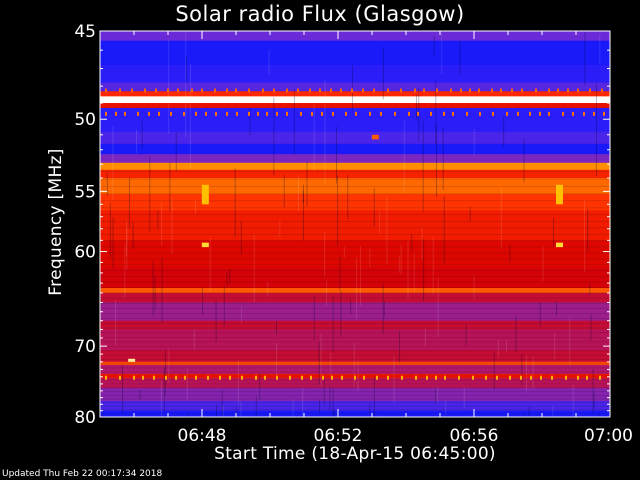  What do you see at coordinates (56, 222) in the screenshot?
I see `y-axis-label: Frequency [MHz]` at bounding box center [56, 222].